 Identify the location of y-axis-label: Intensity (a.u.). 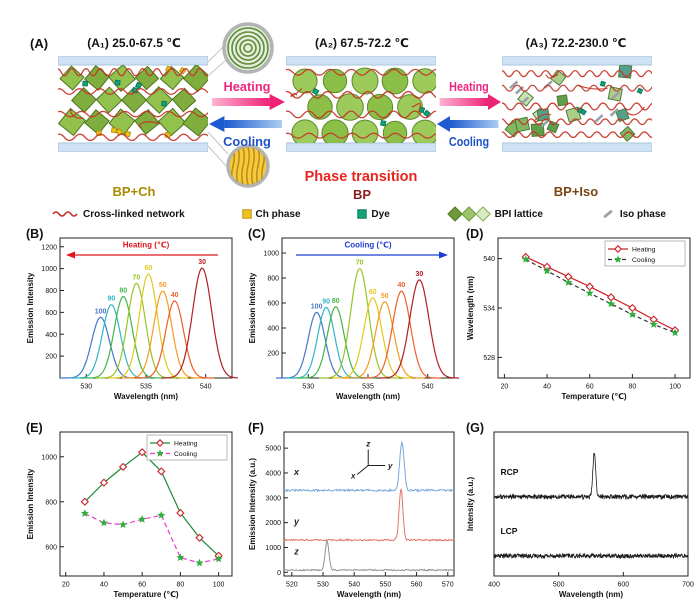
(470, 504).